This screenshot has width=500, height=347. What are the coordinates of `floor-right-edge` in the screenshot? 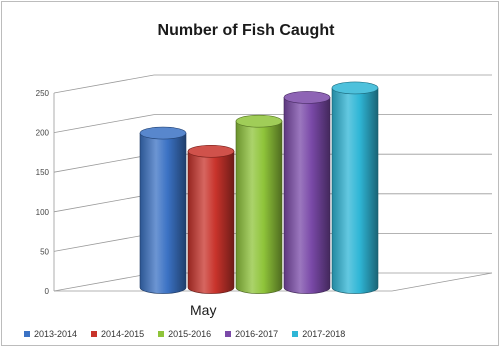 It's located at (442, 282).